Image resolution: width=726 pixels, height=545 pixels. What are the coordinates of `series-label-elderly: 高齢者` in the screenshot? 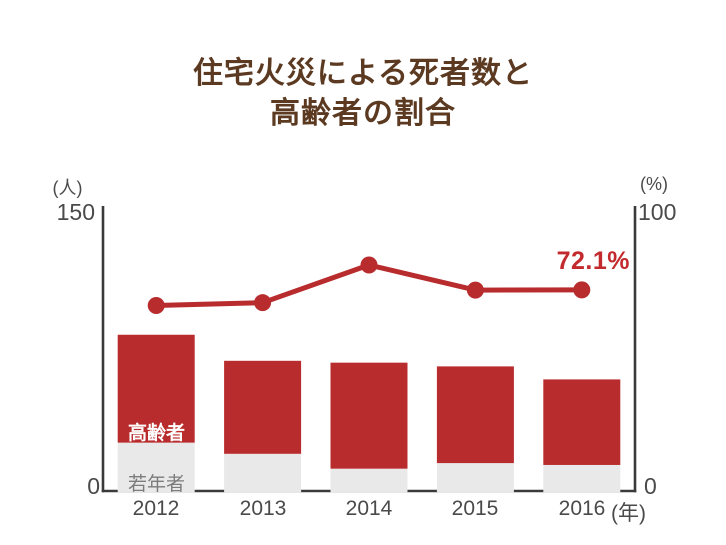 It's located at (156, 433).